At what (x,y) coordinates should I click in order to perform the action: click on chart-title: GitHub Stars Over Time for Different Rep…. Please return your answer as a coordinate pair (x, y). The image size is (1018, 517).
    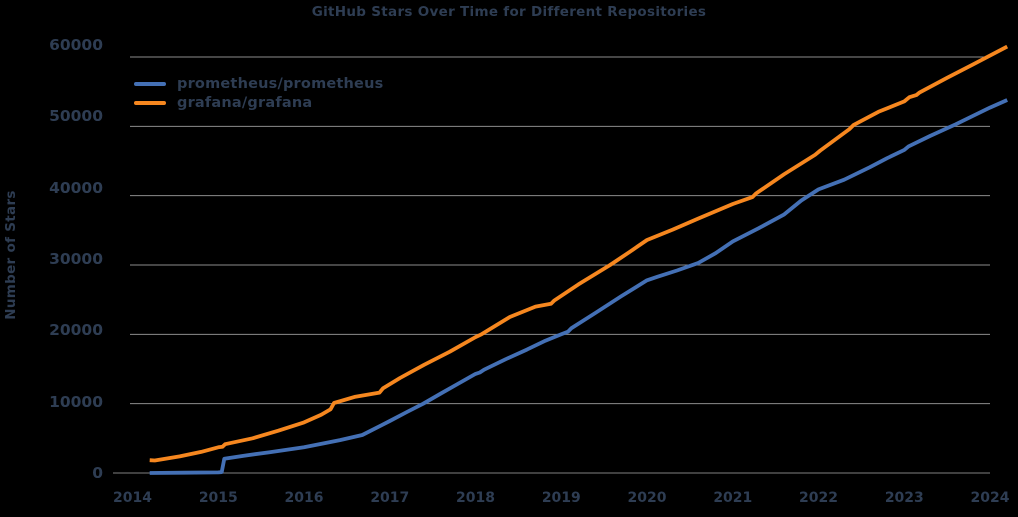
    Looking at the image, I should click on (509, 12).